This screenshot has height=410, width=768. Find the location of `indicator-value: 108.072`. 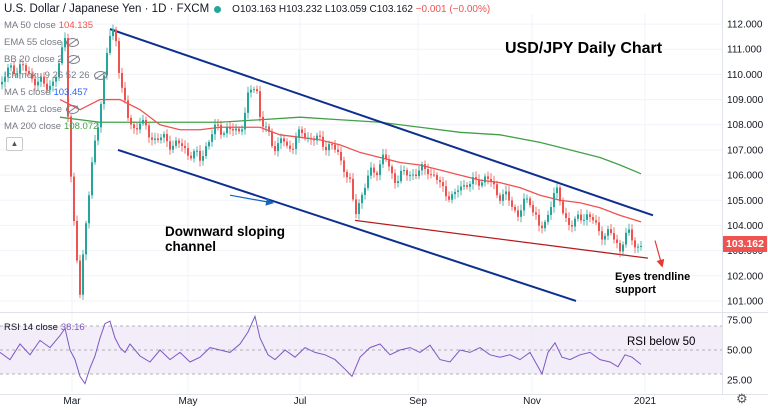

indicator-value: 108.072 is located at coordinates (81, 126).